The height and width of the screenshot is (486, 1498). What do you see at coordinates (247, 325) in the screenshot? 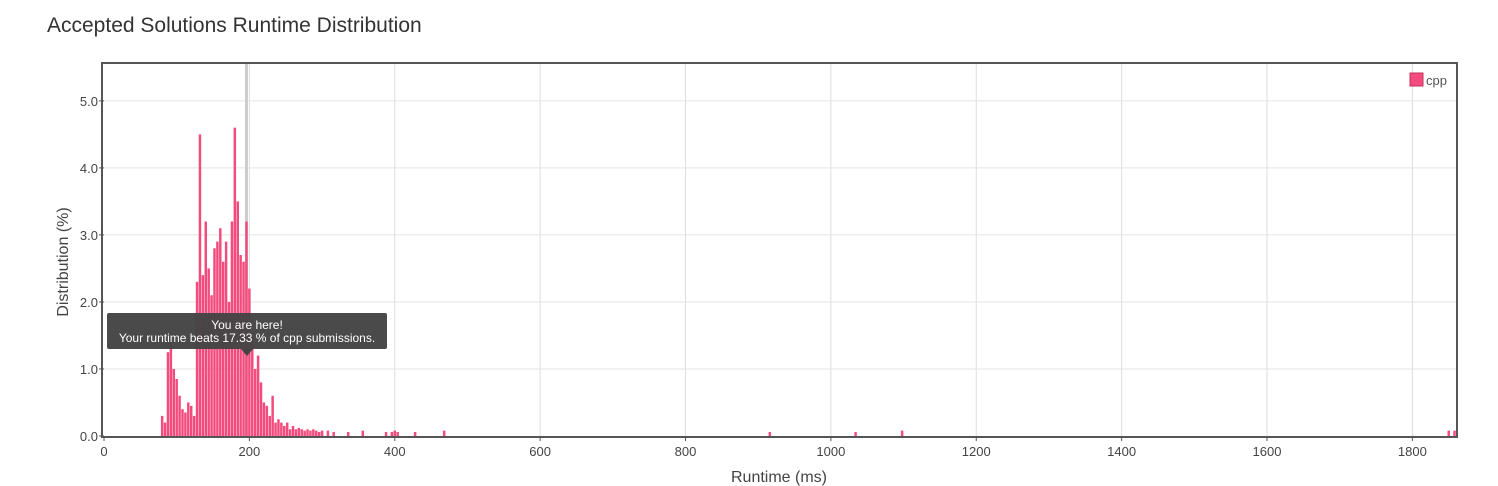
I see `tooltip-line-1: You are here!` at bounding box center [247, 325].